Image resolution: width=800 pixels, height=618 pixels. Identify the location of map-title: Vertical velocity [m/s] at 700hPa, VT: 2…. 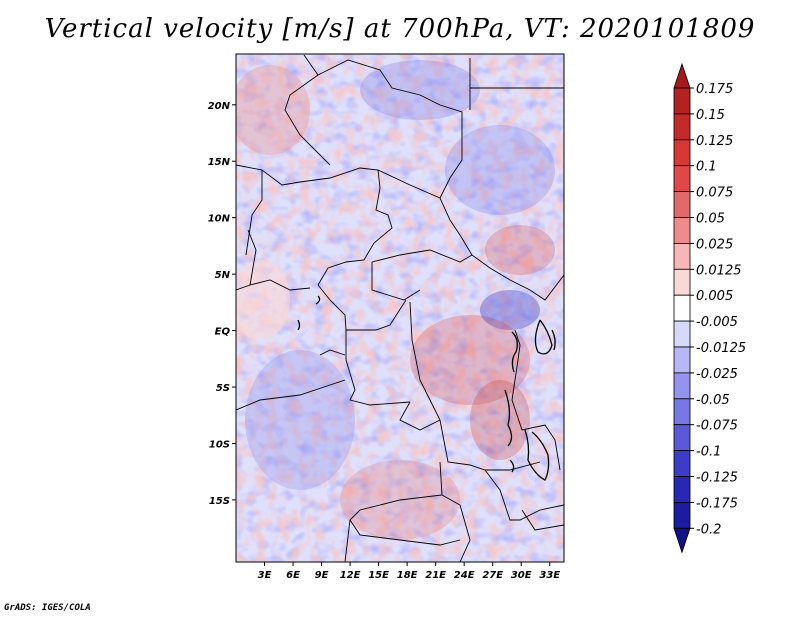
(400, 29).